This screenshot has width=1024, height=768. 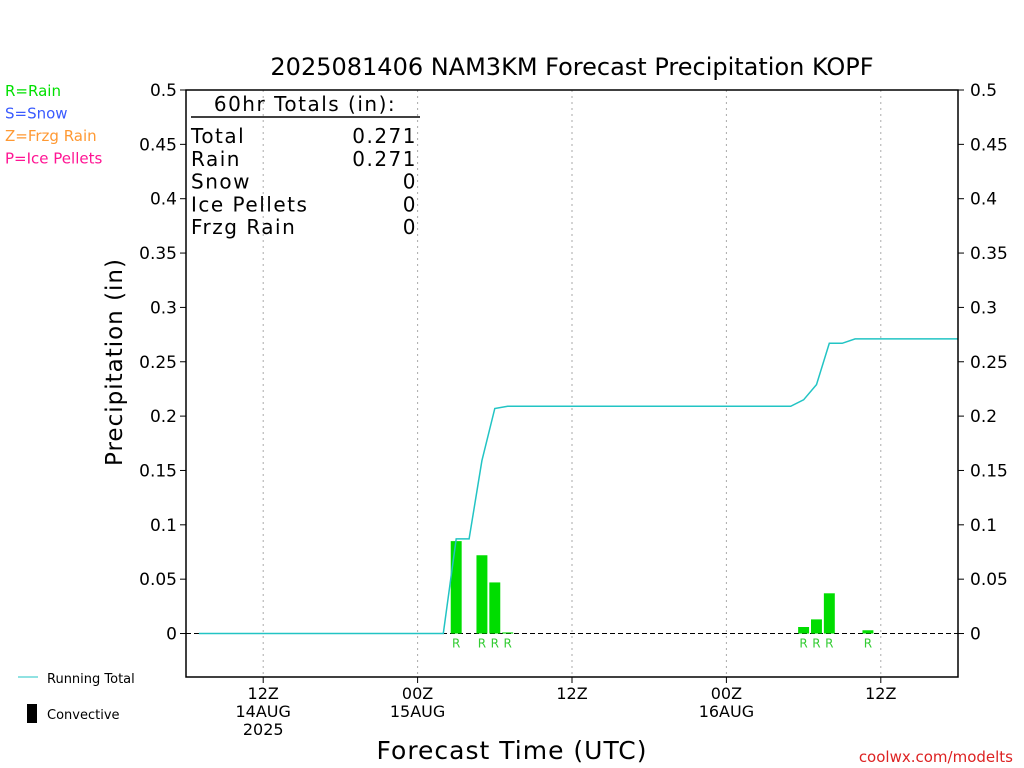 I want to click on bars, so click(x=662, y=587).